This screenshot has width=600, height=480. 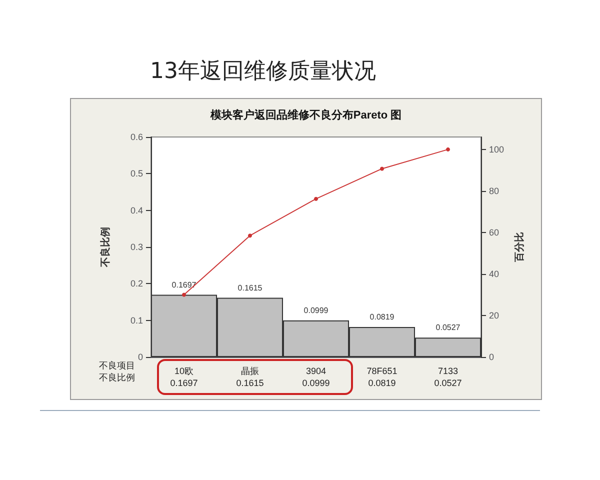 What do you see at coordinates (250, 383) in the screenshot?
I see `data-label: 0.1615` at bounding box center [250, 383].